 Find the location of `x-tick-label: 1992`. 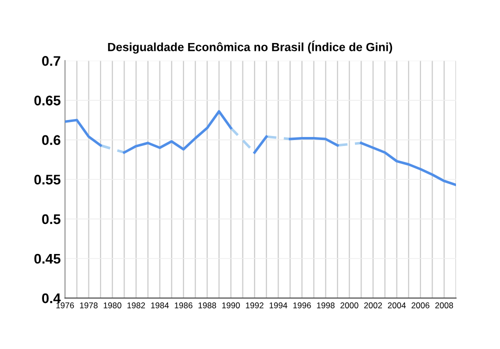

x-tick-label: 1992 is located at coordinates (255, 305).